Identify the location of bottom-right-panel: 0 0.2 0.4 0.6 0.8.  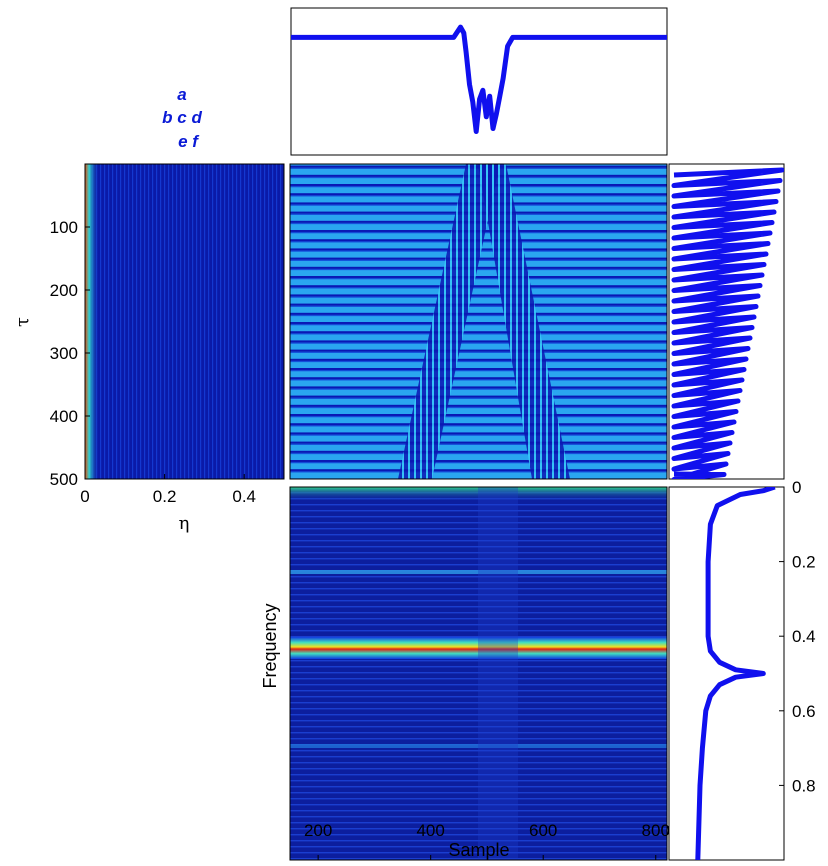
(742, 669).